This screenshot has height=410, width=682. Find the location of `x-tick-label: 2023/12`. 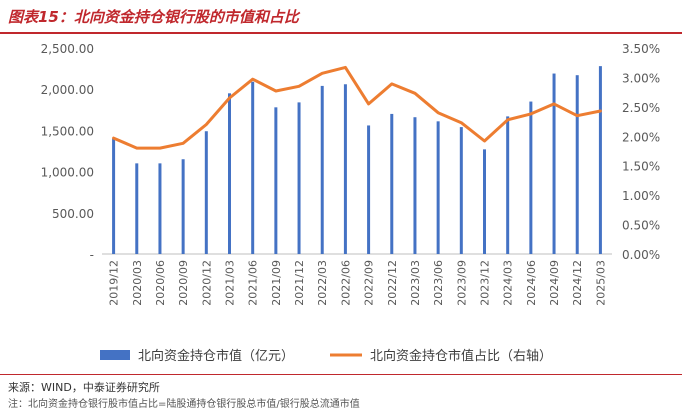

x-tick-label: 2023/12 is located at coordinates (485, 283).